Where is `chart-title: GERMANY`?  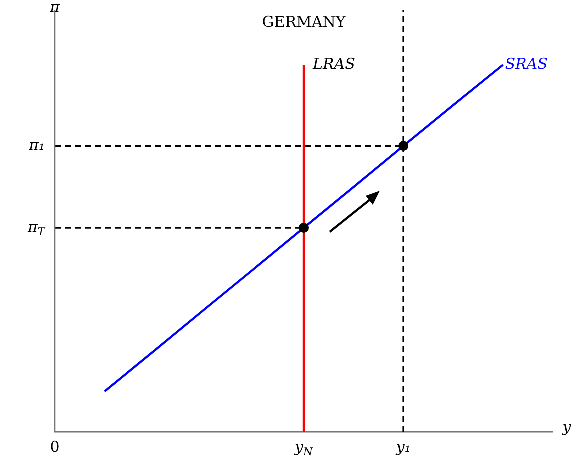
chart-title: GERMANY is located at coordinates (304, 21).